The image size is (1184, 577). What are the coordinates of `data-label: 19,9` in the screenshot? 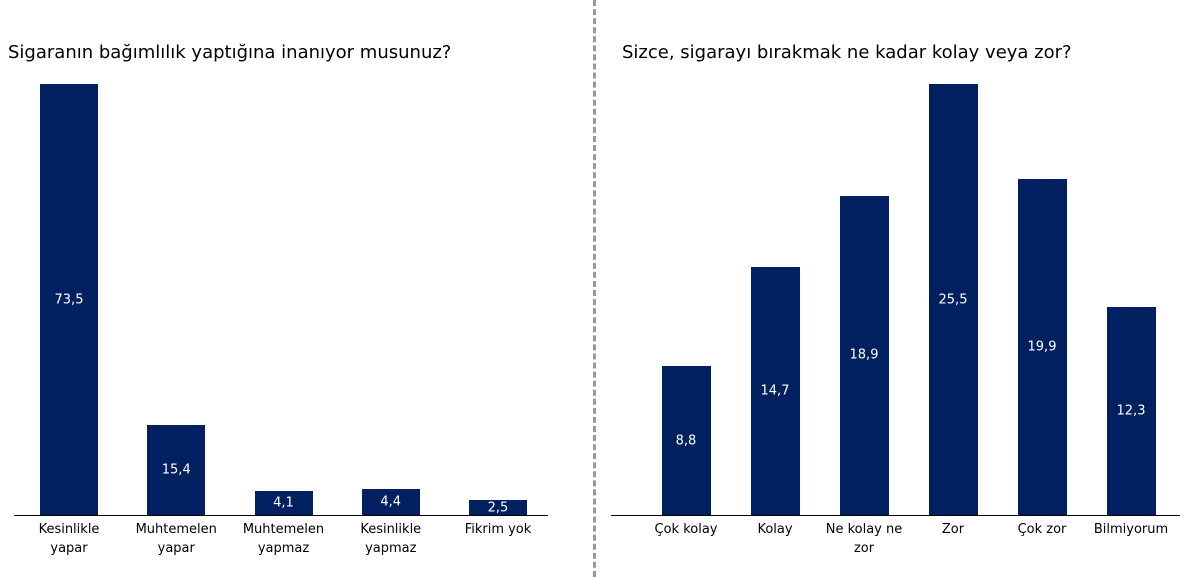 It's located at (1042, 347).